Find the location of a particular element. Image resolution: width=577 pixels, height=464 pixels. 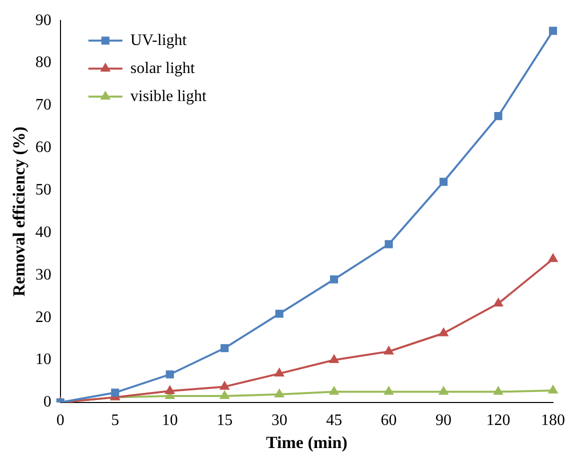

y-tick-label: 20 is located at coordinates (43, 317).